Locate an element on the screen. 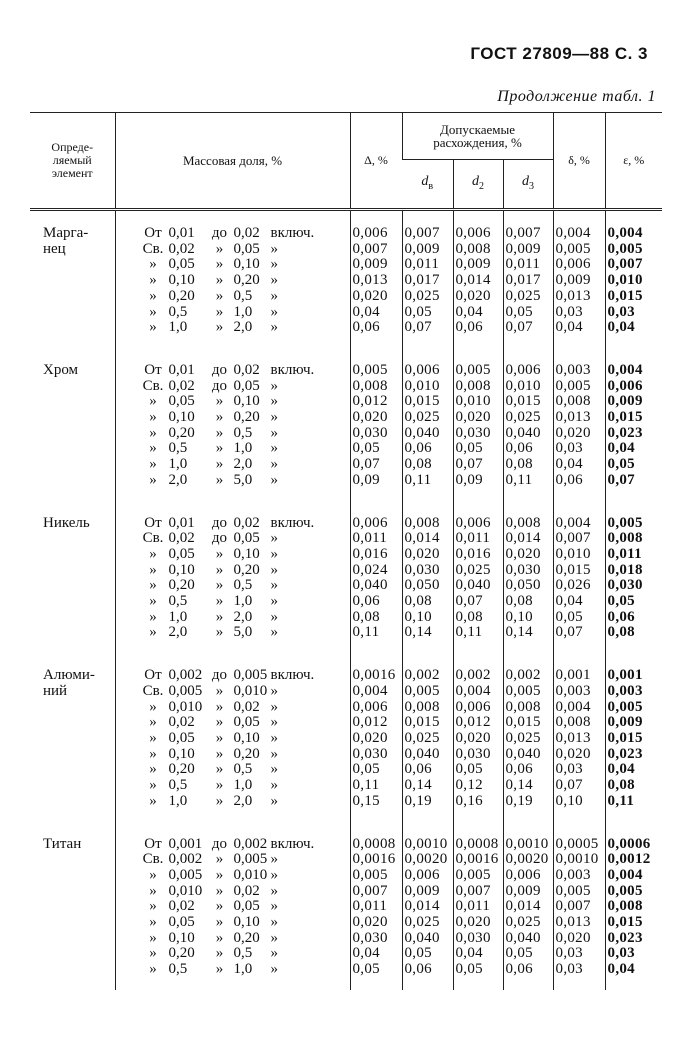 This screenshot has width=700, height=1049. range-part: 0,010 is located at coordinates (250, 874).